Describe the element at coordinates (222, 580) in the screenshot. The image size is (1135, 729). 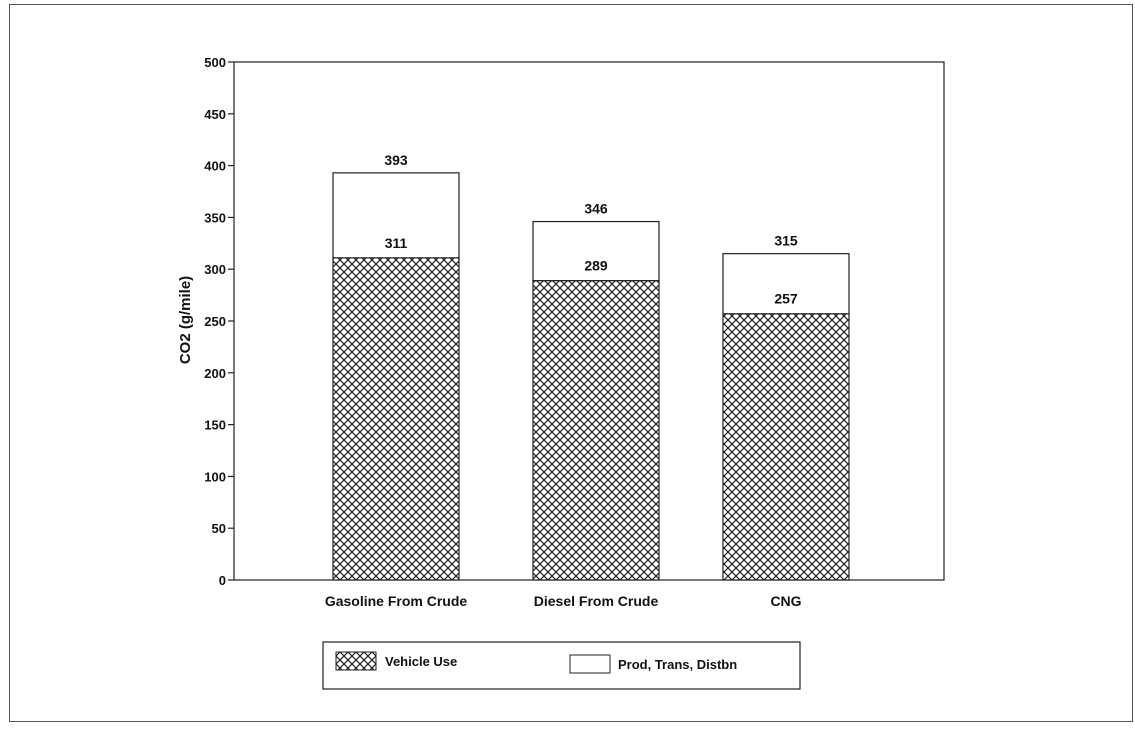
I see `y-tick-label: 0` at that location.